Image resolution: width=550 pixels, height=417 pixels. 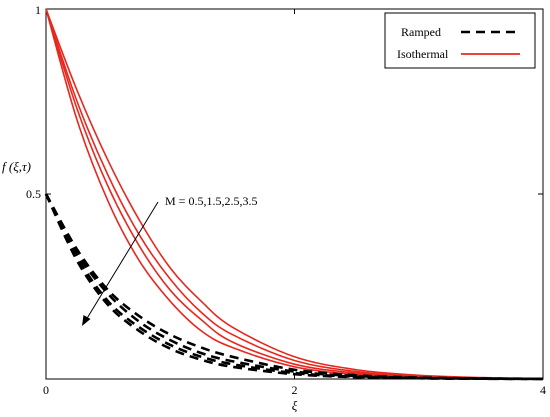 I want to click on x-tick-label-1: 2, so click(x=295, y=390).